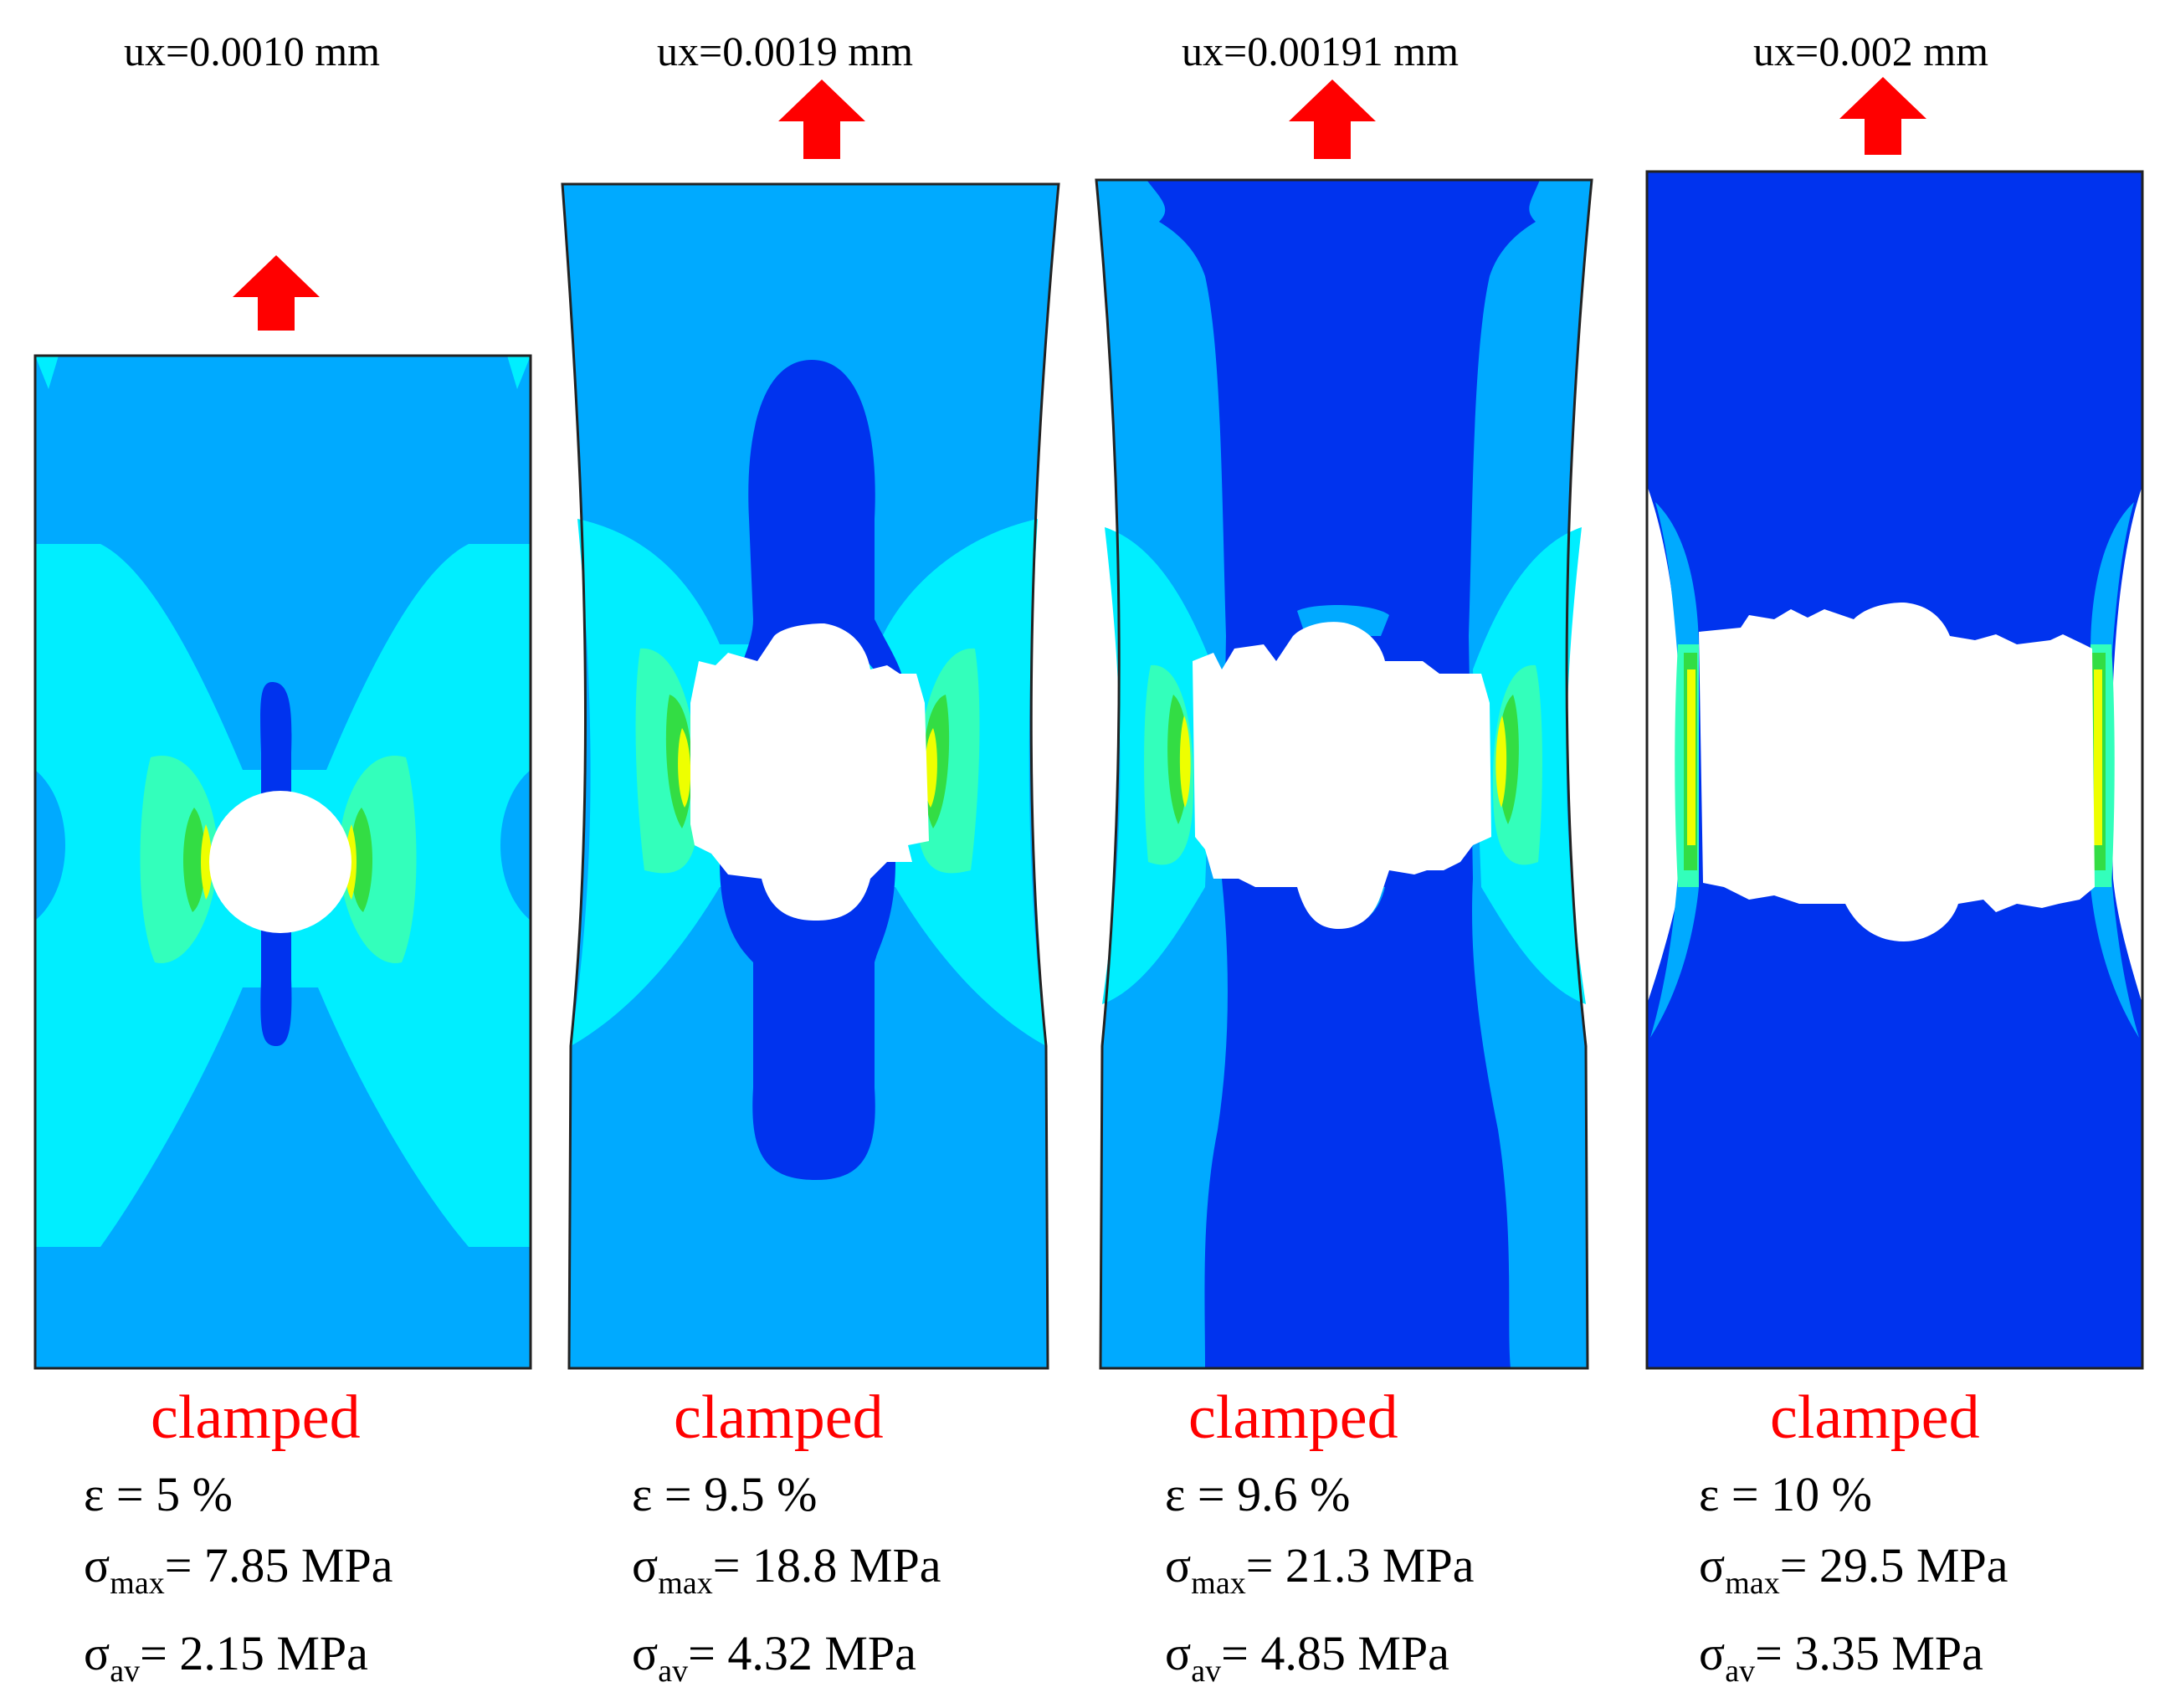 The width and height of the screenshot is (2170, 1708). Describe the element at coordinates (1257, 1494) in the screenshot. I see `panel-3-strain: ε = 9.6 %` at that location.